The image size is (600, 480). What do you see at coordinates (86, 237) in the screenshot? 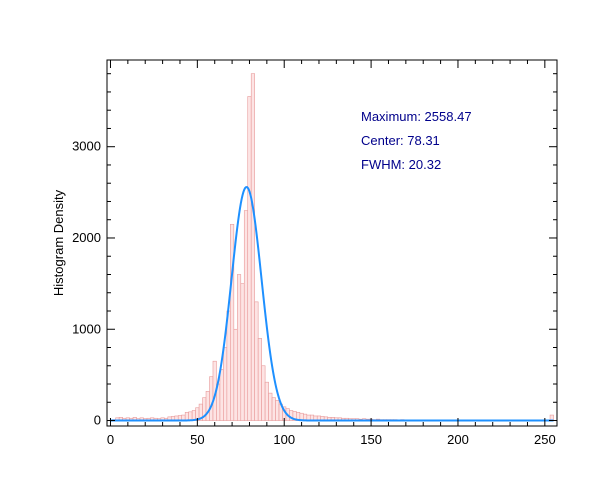
I see `y-tick-label: 2000` at bounding box center [86, 237].